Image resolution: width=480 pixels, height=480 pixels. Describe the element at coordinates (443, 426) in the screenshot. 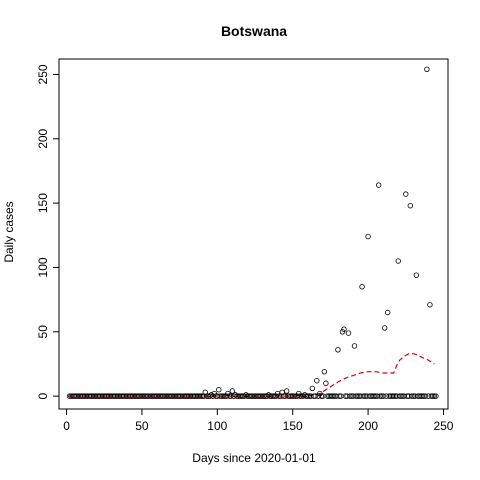

I see `x-tick-label-5: 250` at that location.